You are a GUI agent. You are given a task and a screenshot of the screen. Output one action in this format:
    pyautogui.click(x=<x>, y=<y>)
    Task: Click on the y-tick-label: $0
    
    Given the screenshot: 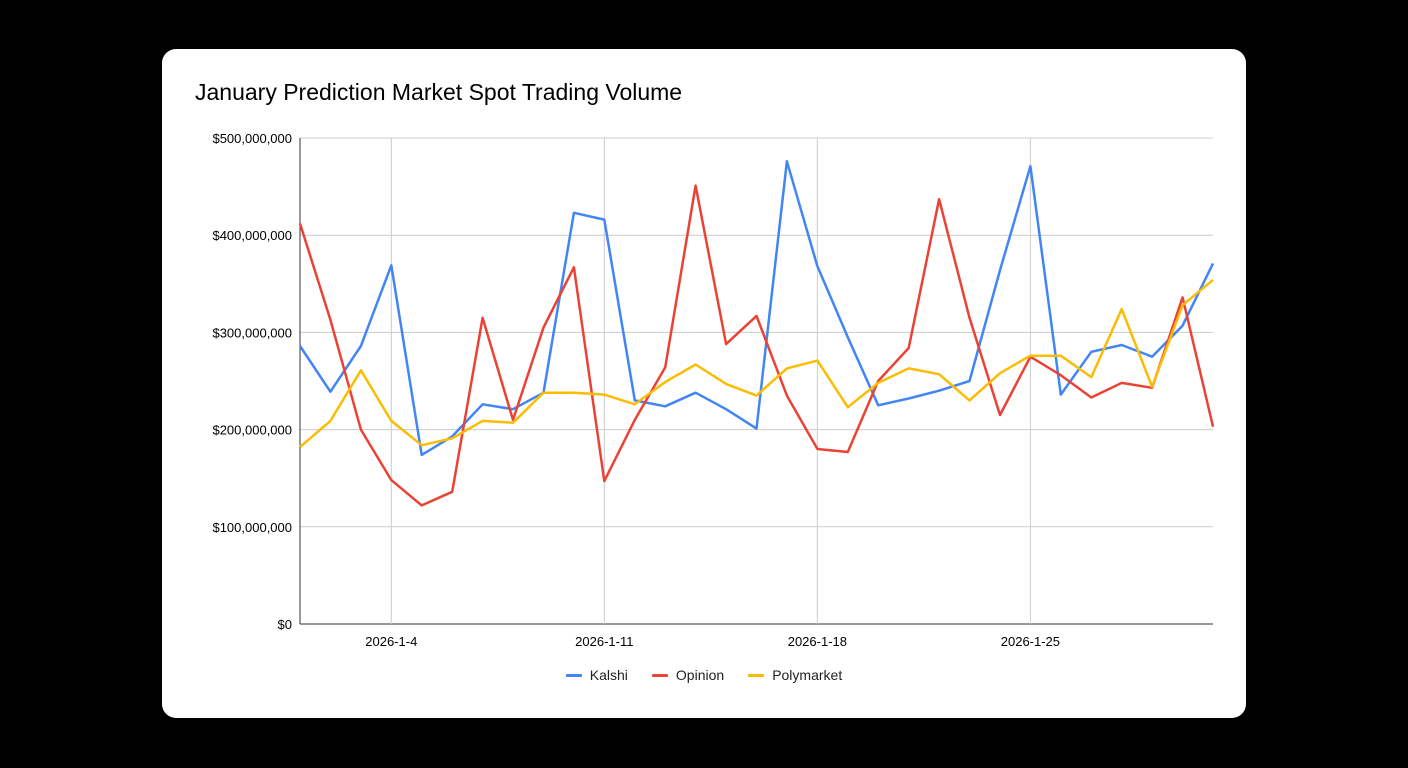 What is the action you would take?
    pyautogui.click(x=285, y=624)
    